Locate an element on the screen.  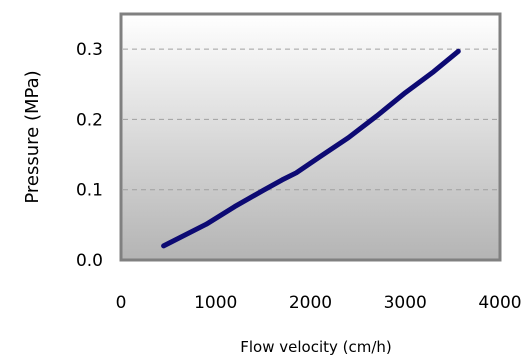
y-tick-label: 0.1 is located at coordinates (89, 191).